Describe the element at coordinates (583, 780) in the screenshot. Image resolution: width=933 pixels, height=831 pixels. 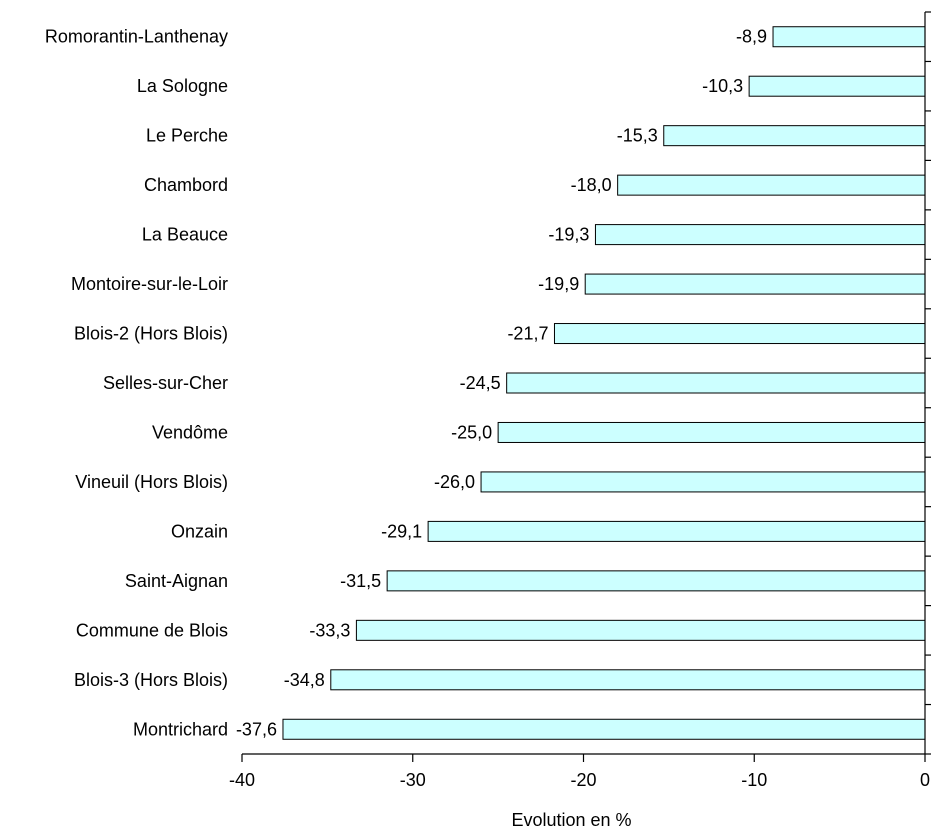
I see `x-tick-label: -20` at that location.